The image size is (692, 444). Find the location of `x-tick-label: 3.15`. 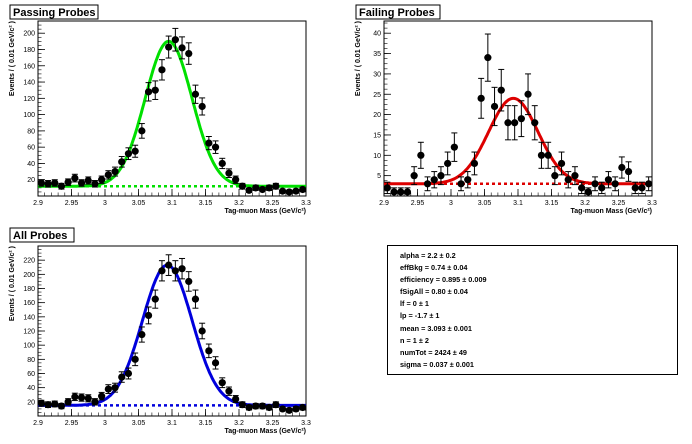

x-tick-label: 3.15 is located at coordinates (552, 203).